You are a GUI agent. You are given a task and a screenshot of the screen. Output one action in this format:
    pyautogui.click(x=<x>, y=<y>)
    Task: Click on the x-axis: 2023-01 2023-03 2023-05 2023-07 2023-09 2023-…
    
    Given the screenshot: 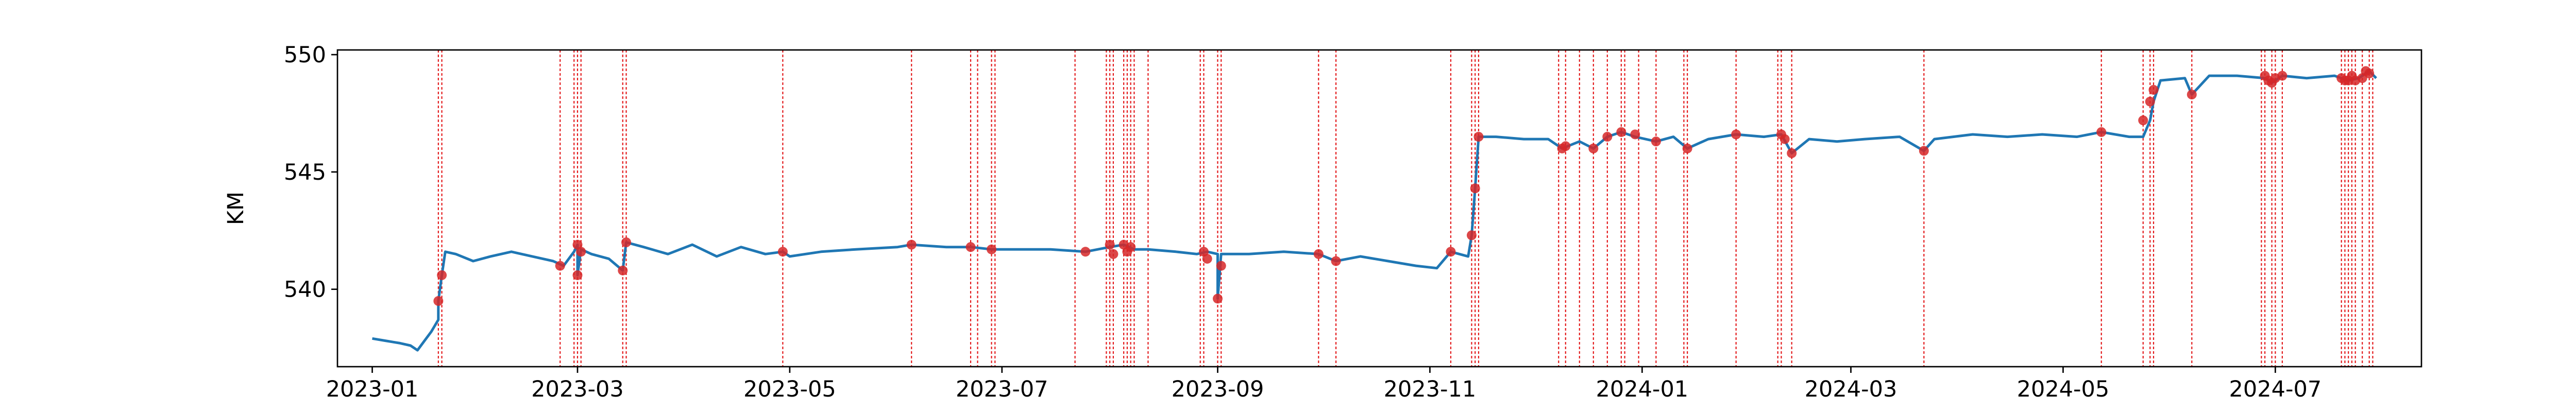 What is the action you would take?
    pyautogui.click(x=1324, y=384)
    